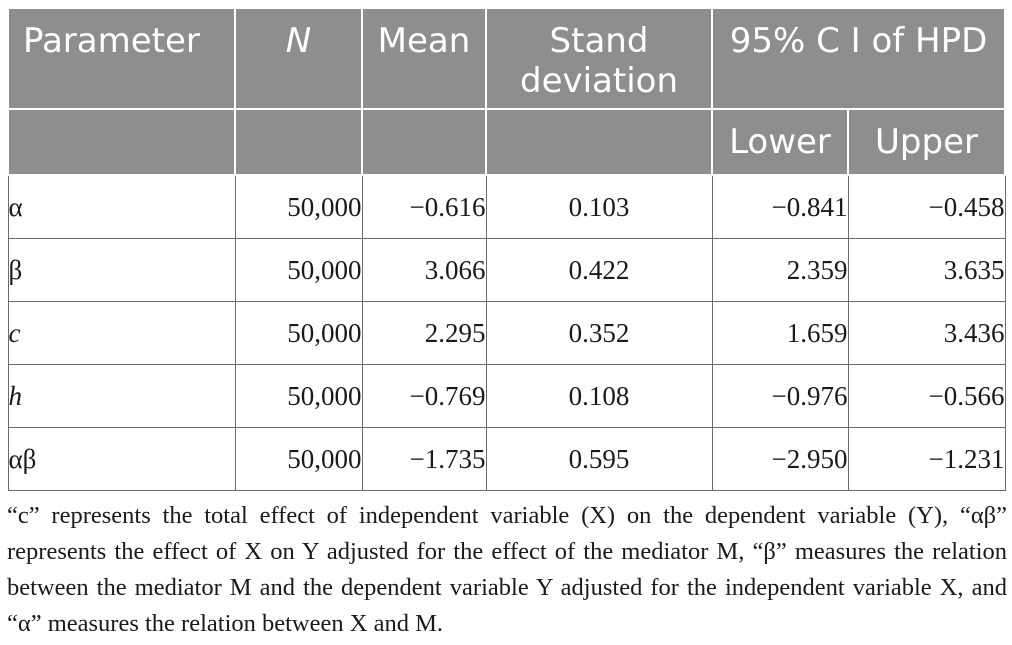  Describe the element at coordinates (424, 270) in the screenshot. I see `cell-mean: 3.066` at that location.